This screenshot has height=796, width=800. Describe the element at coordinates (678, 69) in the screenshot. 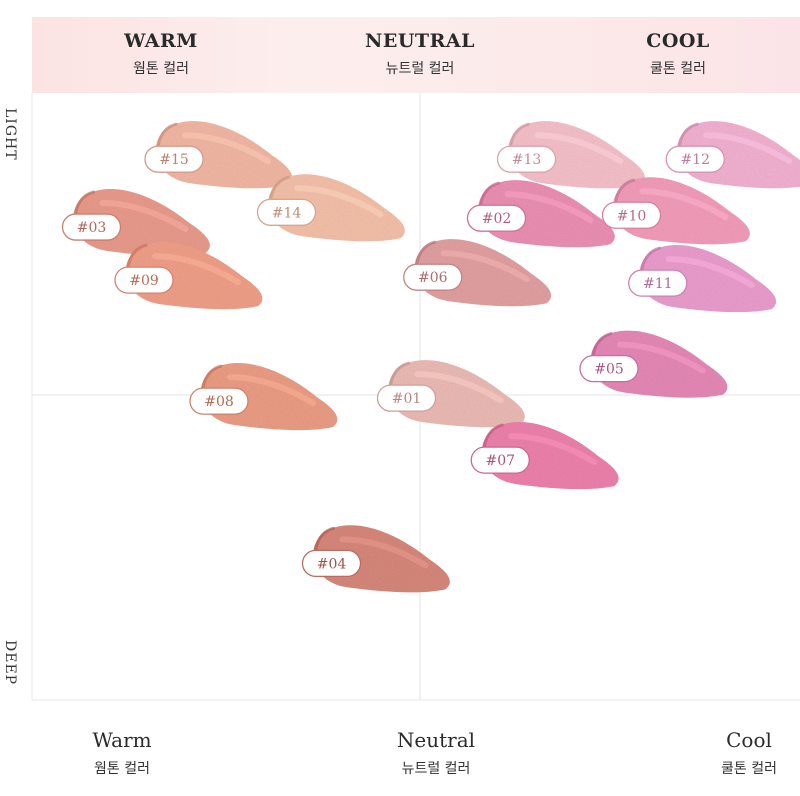

I see `header-cool-sublabel: 쿨톤 컬러` at that location.